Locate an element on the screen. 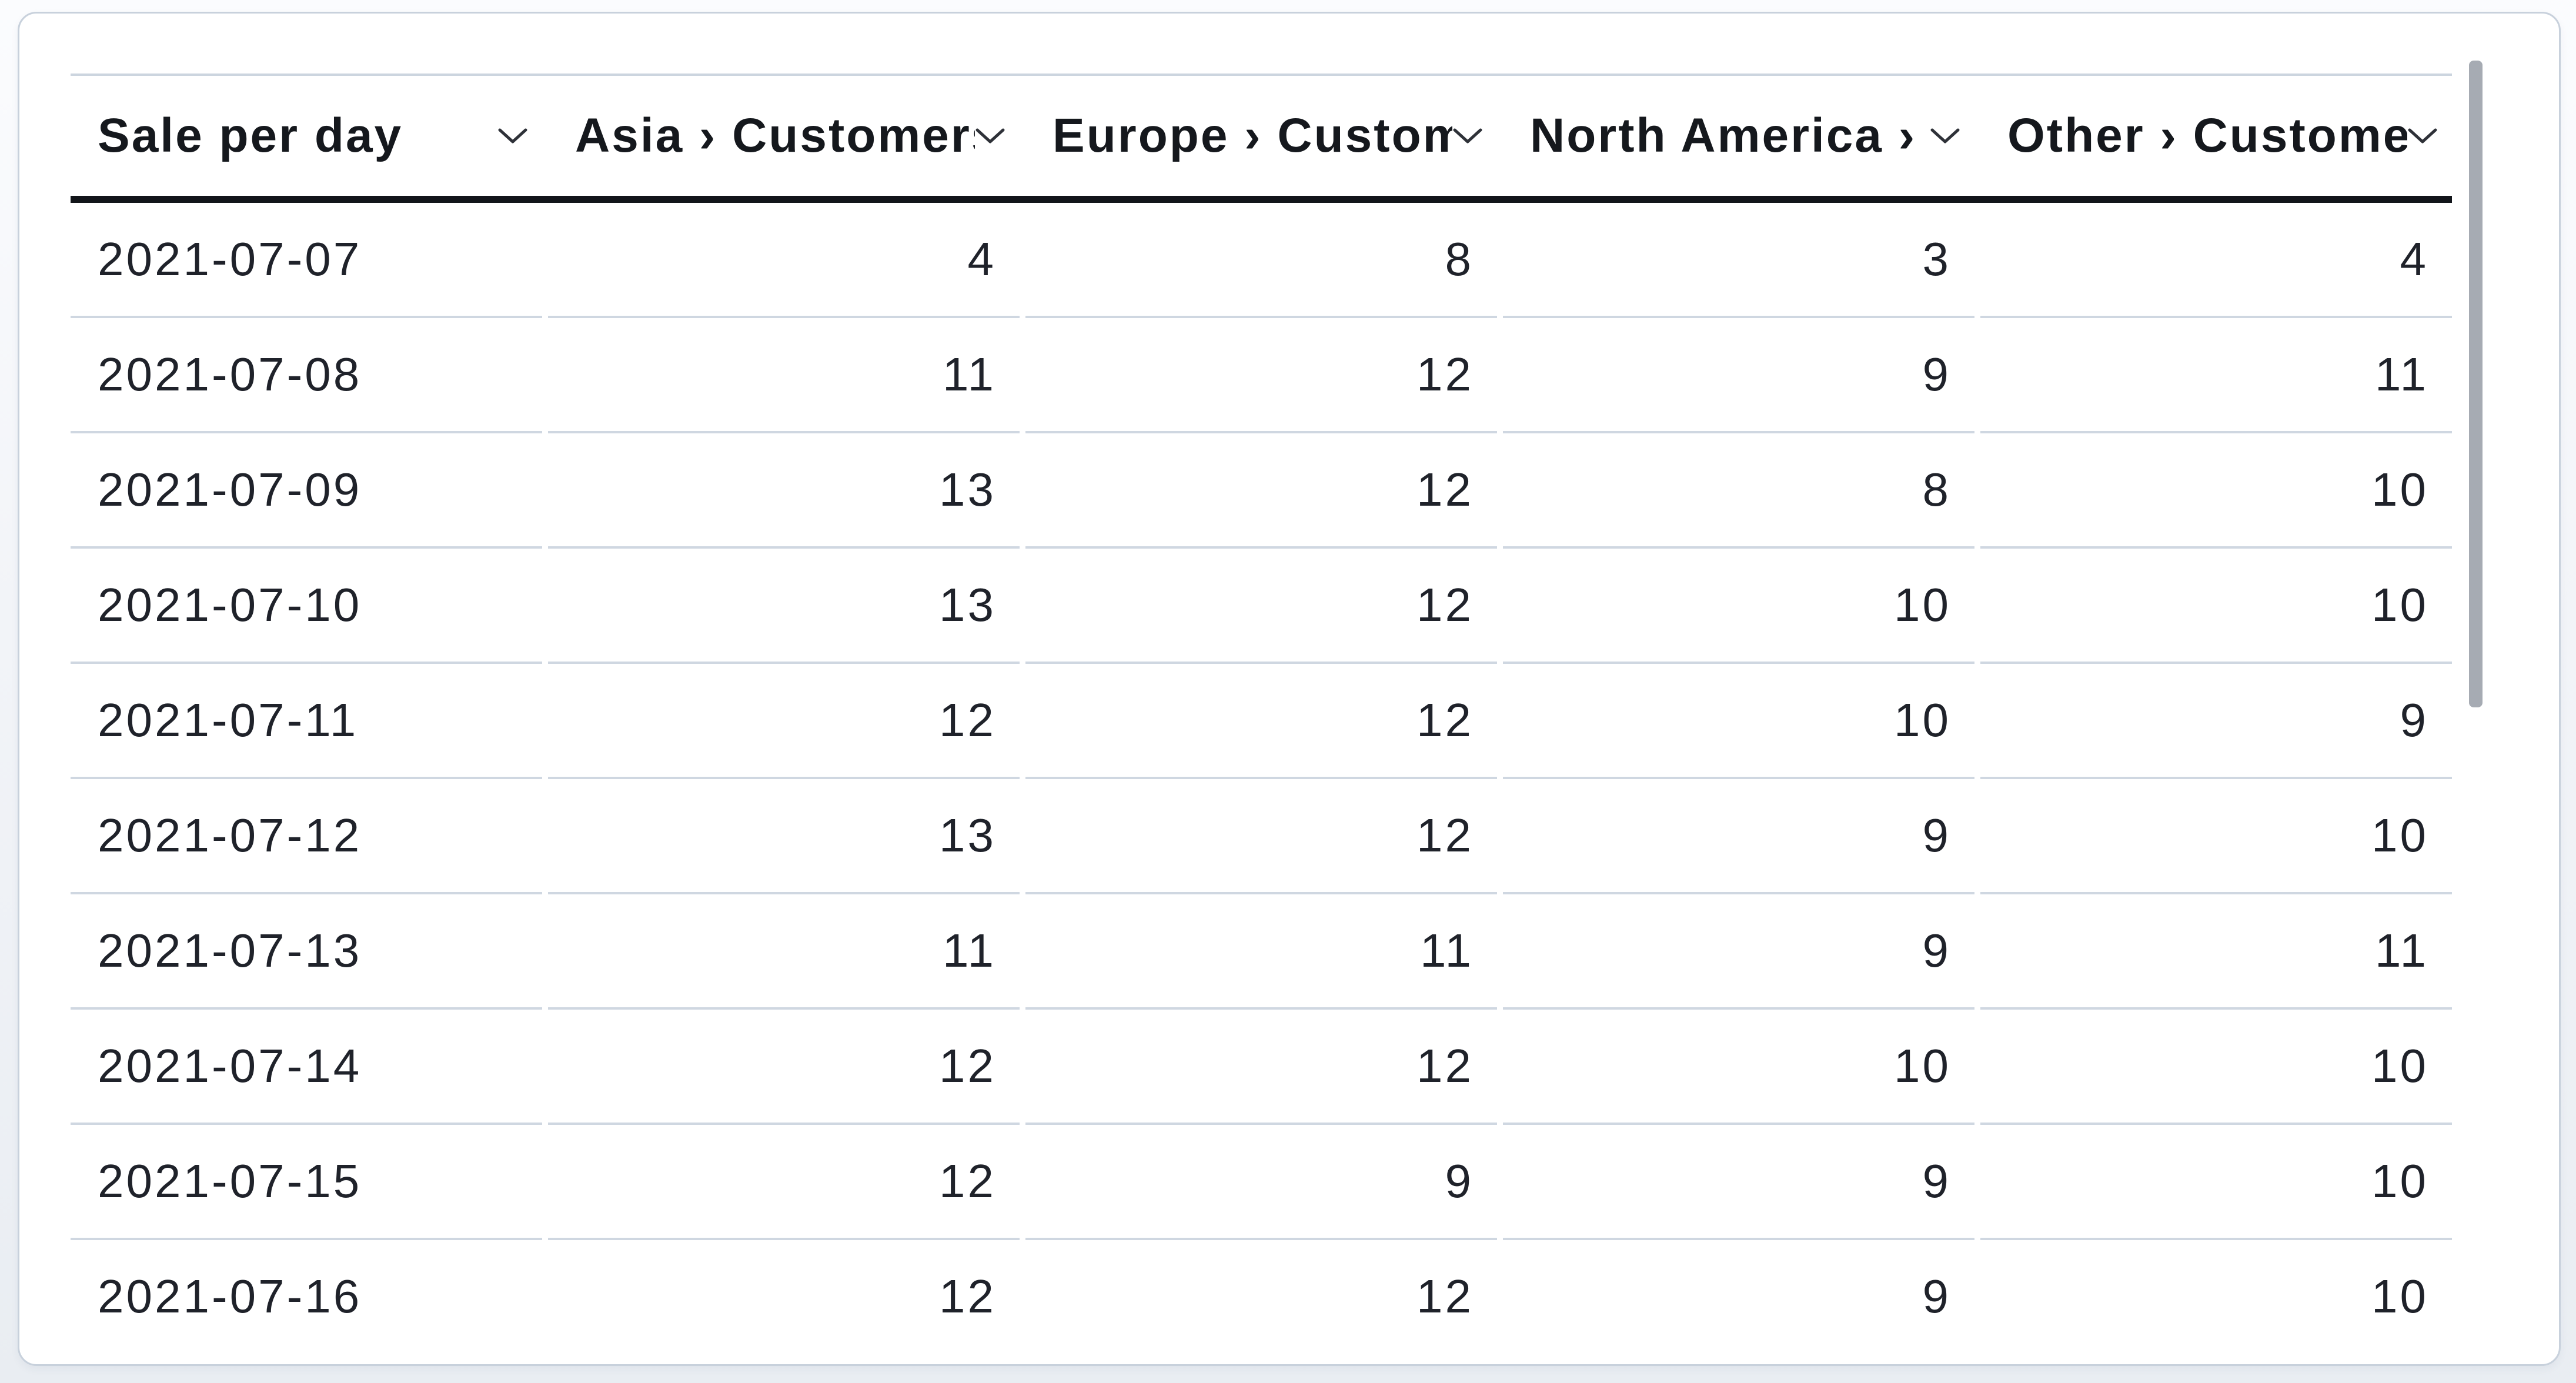 This screenshot has width=2576, height=1383. date-cell: 2021-07-12 is located at coordinates (306, 836).